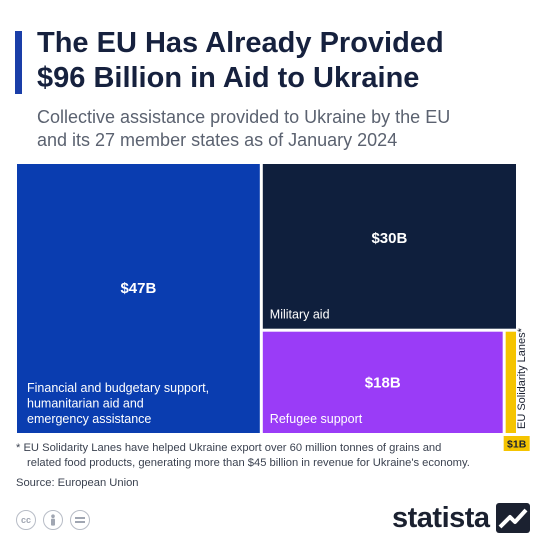  What do you see at coordinates (80, 520) in the screenshot?
I see `no-derivatives-icon` at bounding box center [80, 520].